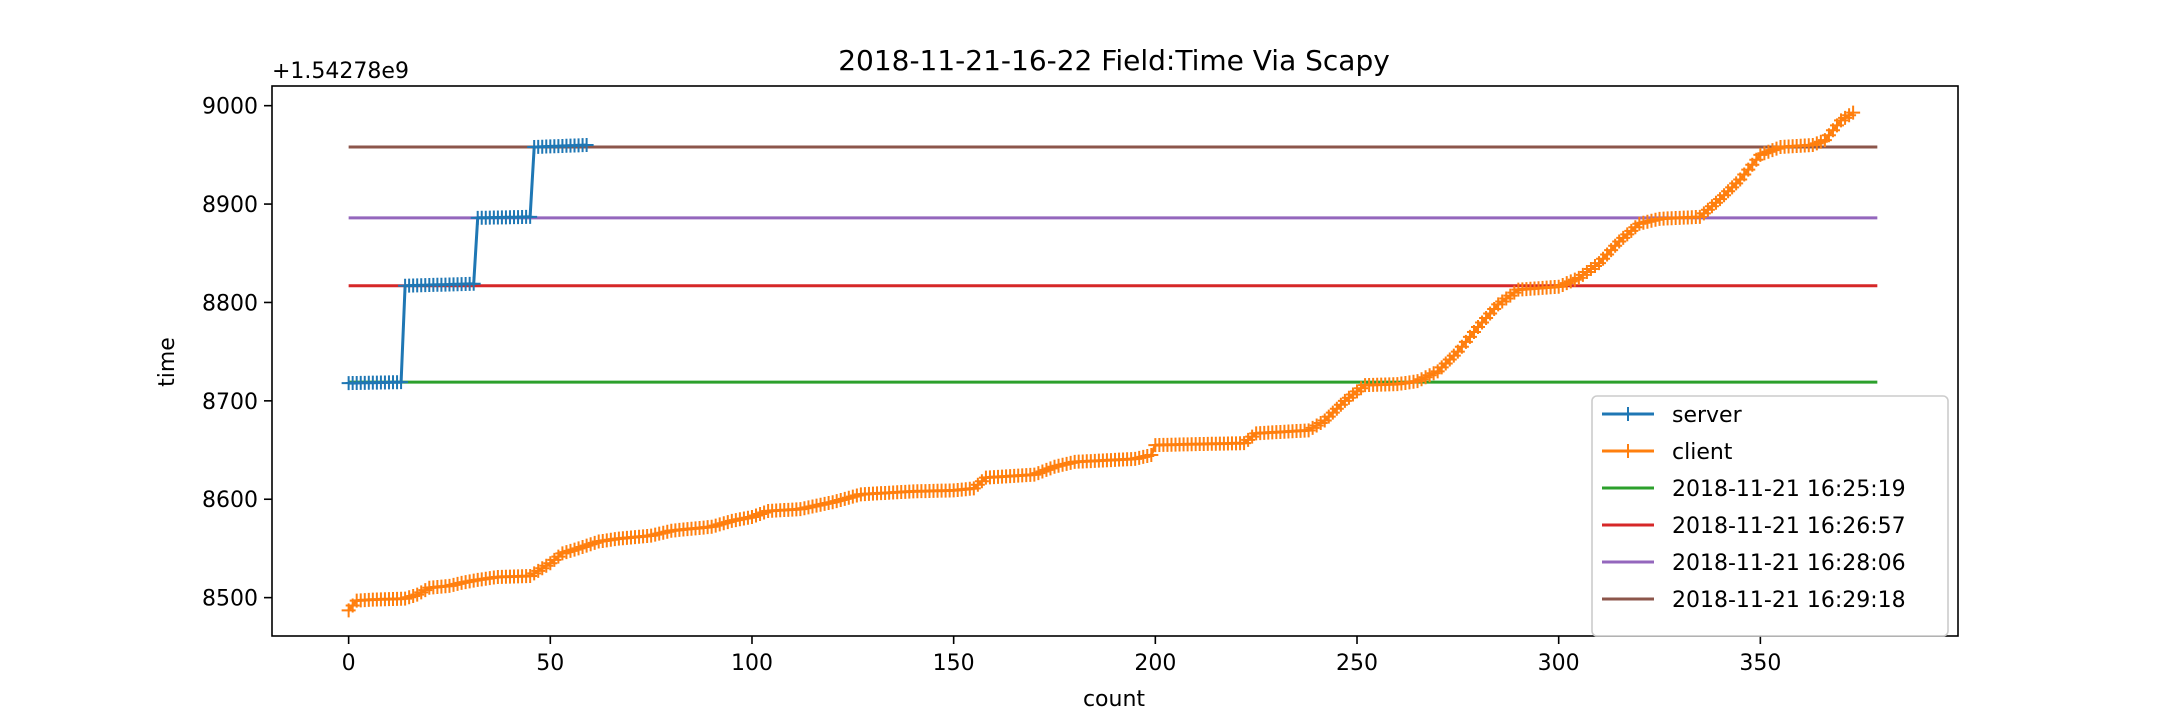 The height and width of the screenshot is (720, 2160). I want to click on x-tick-label: 250, so click(1357, 663).